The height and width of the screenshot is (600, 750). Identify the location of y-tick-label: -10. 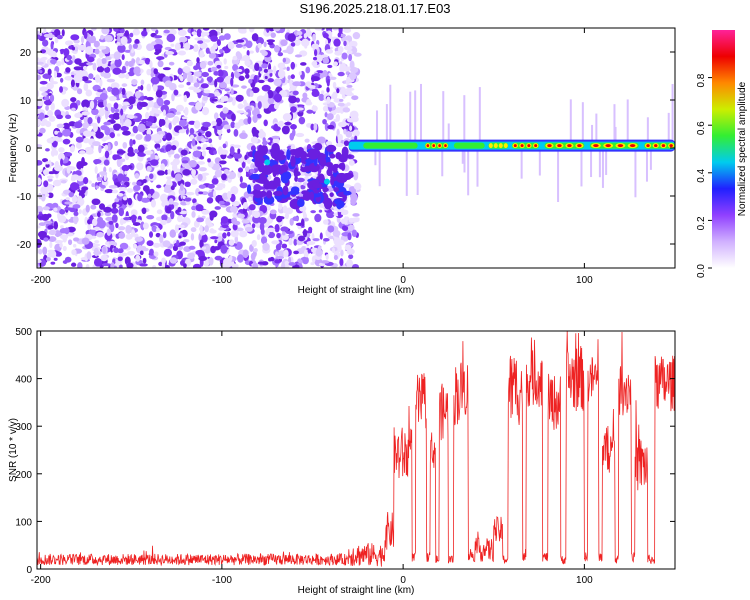
(24, 197).